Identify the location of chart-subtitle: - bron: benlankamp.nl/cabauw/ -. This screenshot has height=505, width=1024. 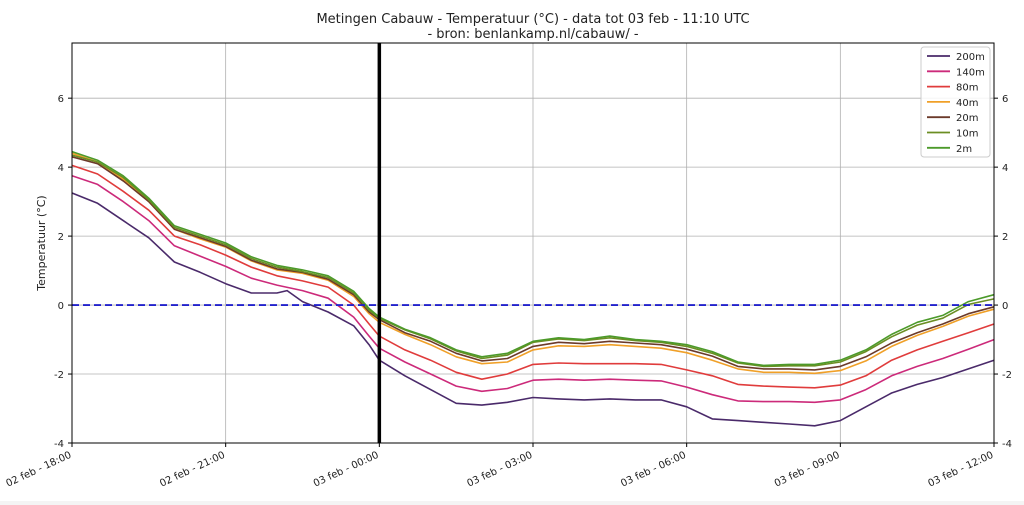
(532, 34).